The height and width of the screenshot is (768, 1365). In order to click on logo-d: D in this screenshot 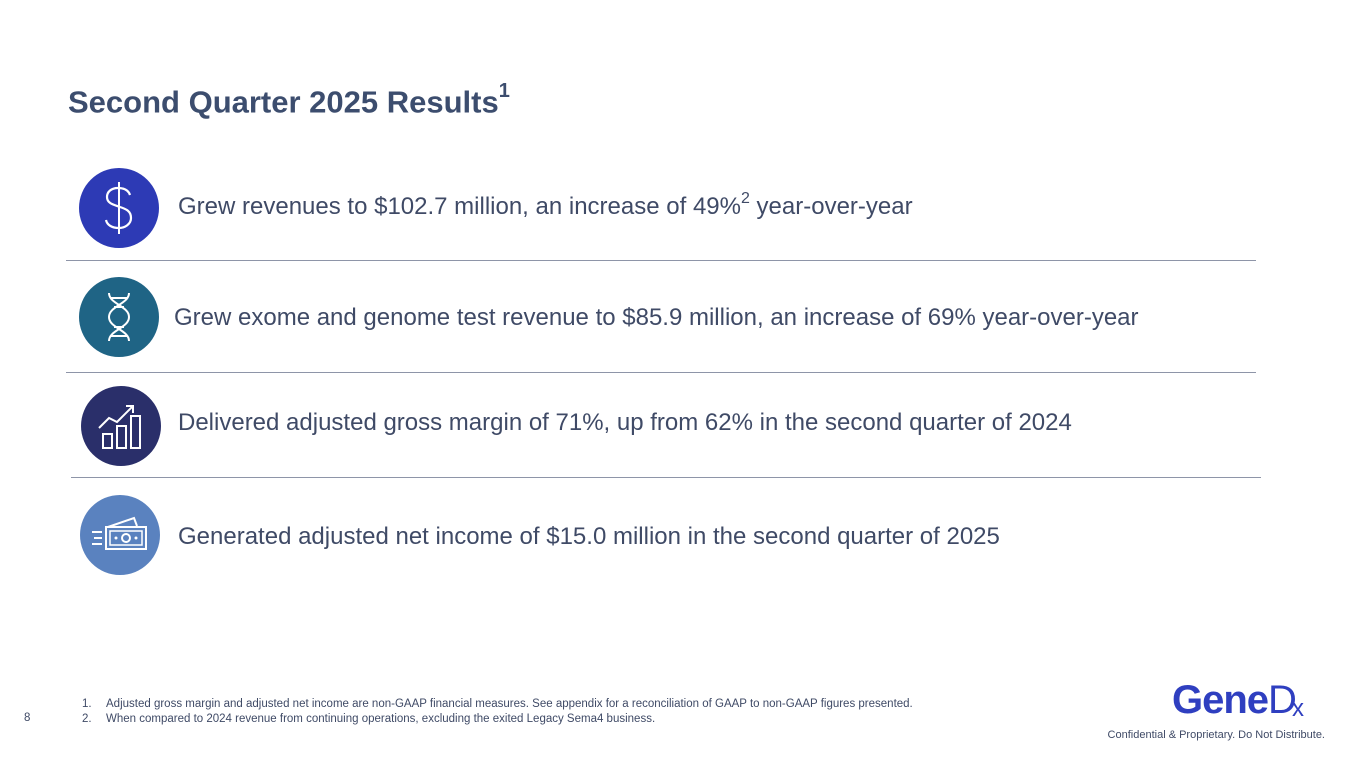, I will do `click(1282, 700)`.